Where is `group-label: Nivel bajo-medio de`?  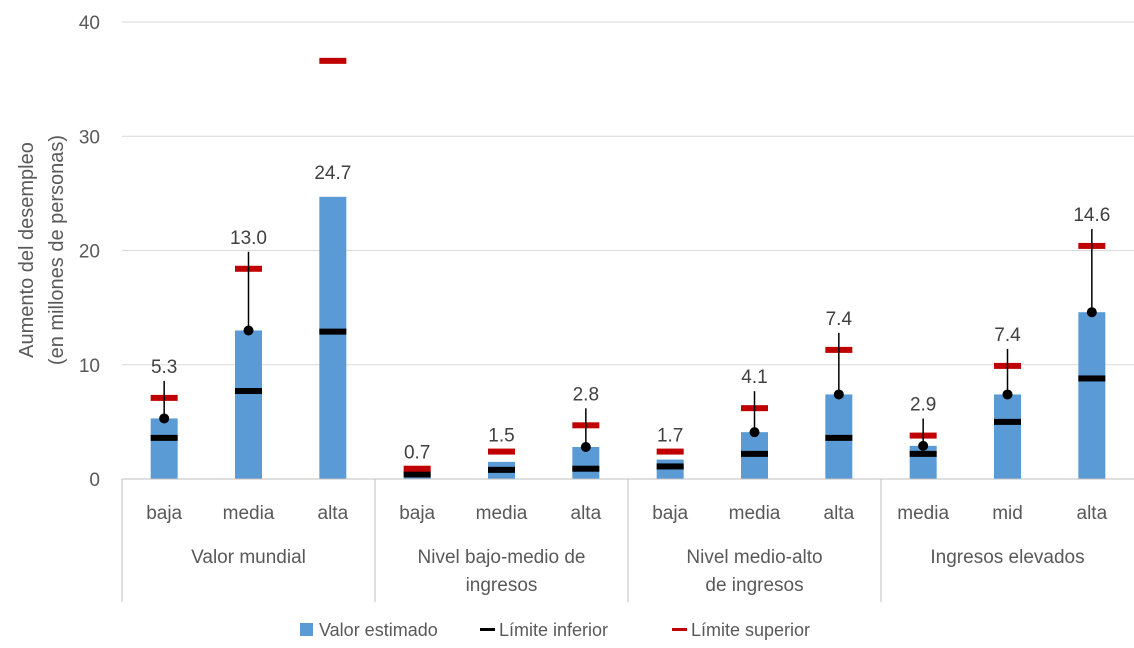 group-label: Nivel bajo-medio de is located at coordinates (502, 557).